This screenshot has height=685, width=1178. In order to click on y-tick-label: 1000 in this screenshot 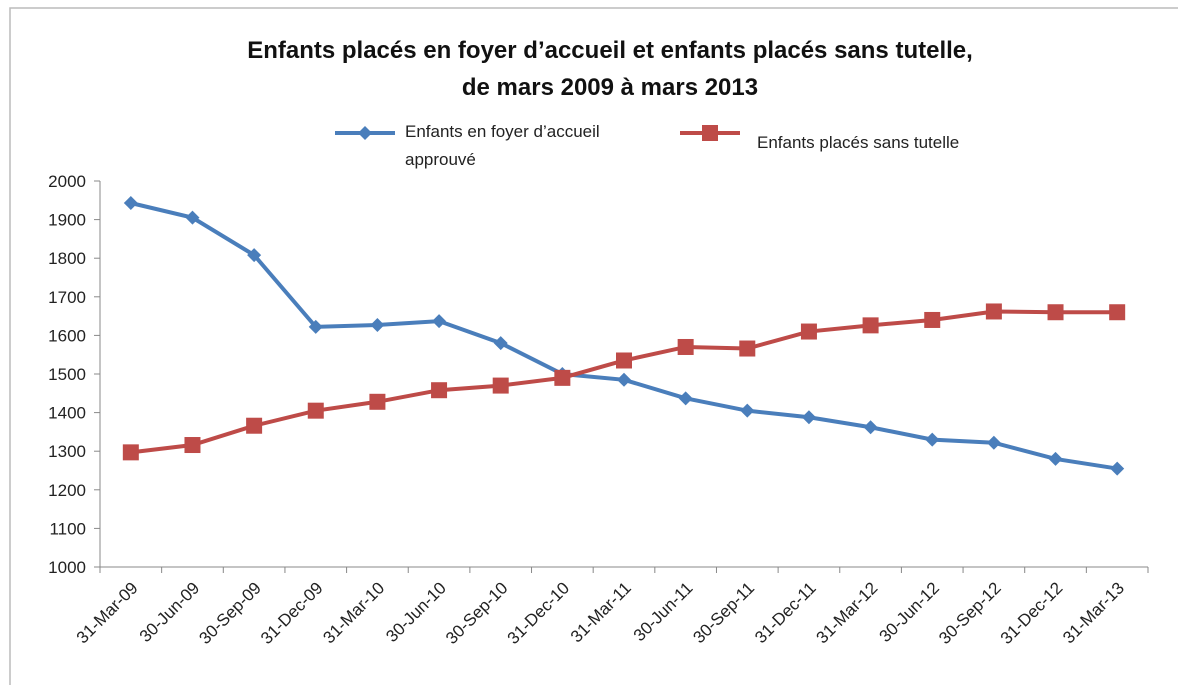, I will do `click(67, 567)`.